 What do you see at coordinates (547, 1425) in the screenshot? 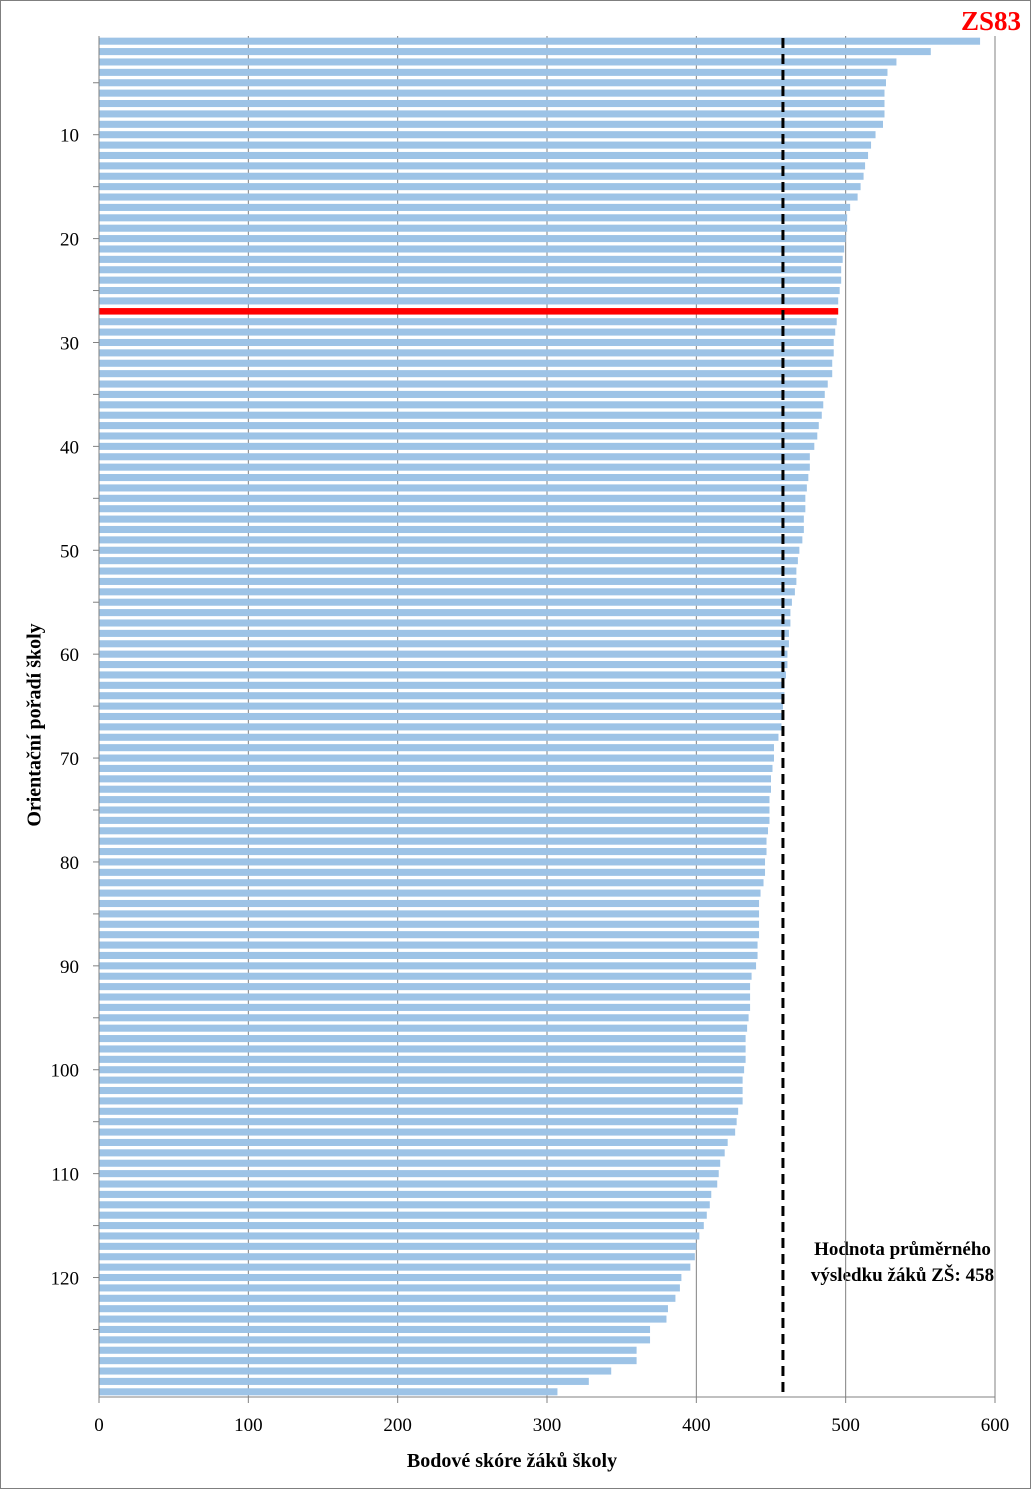
I see `x-tick-label-300: 300` at bounding box center [547, 1425].